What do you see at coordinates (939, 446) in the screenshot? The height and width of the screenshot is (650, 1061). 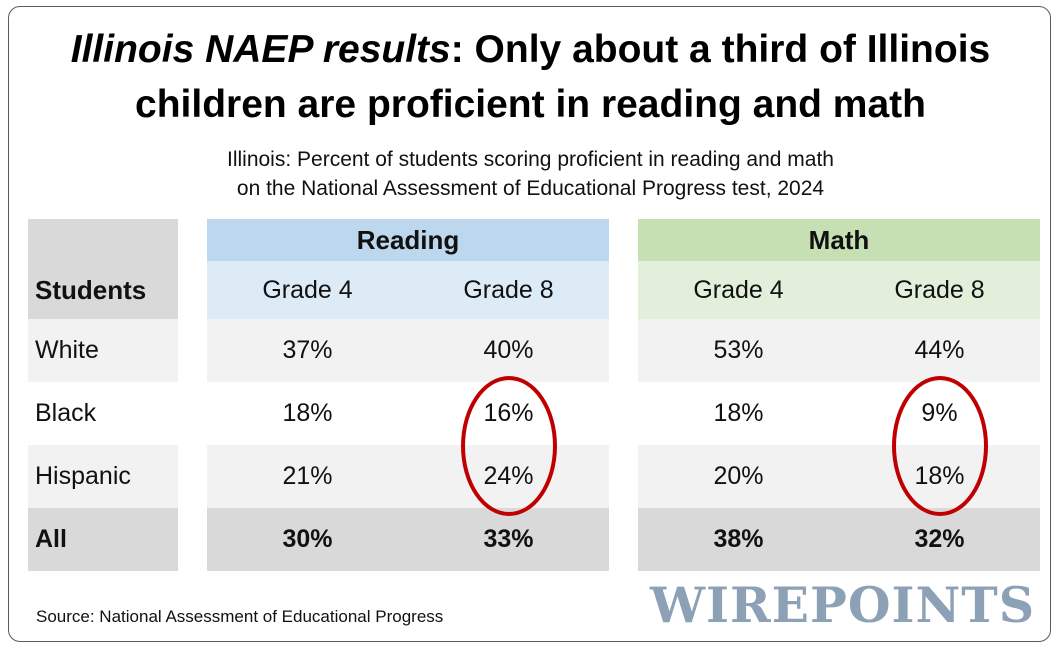 I see `highlight-circle-math` at bounding box center [939, 446].